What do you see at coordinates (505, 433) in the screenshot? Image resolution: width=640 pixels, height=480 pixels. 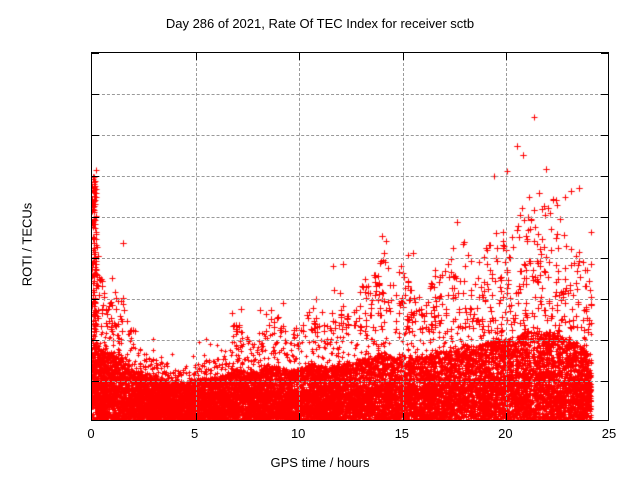 I see `x-axis-tick-label: 20` at bounding box center [505, 433].